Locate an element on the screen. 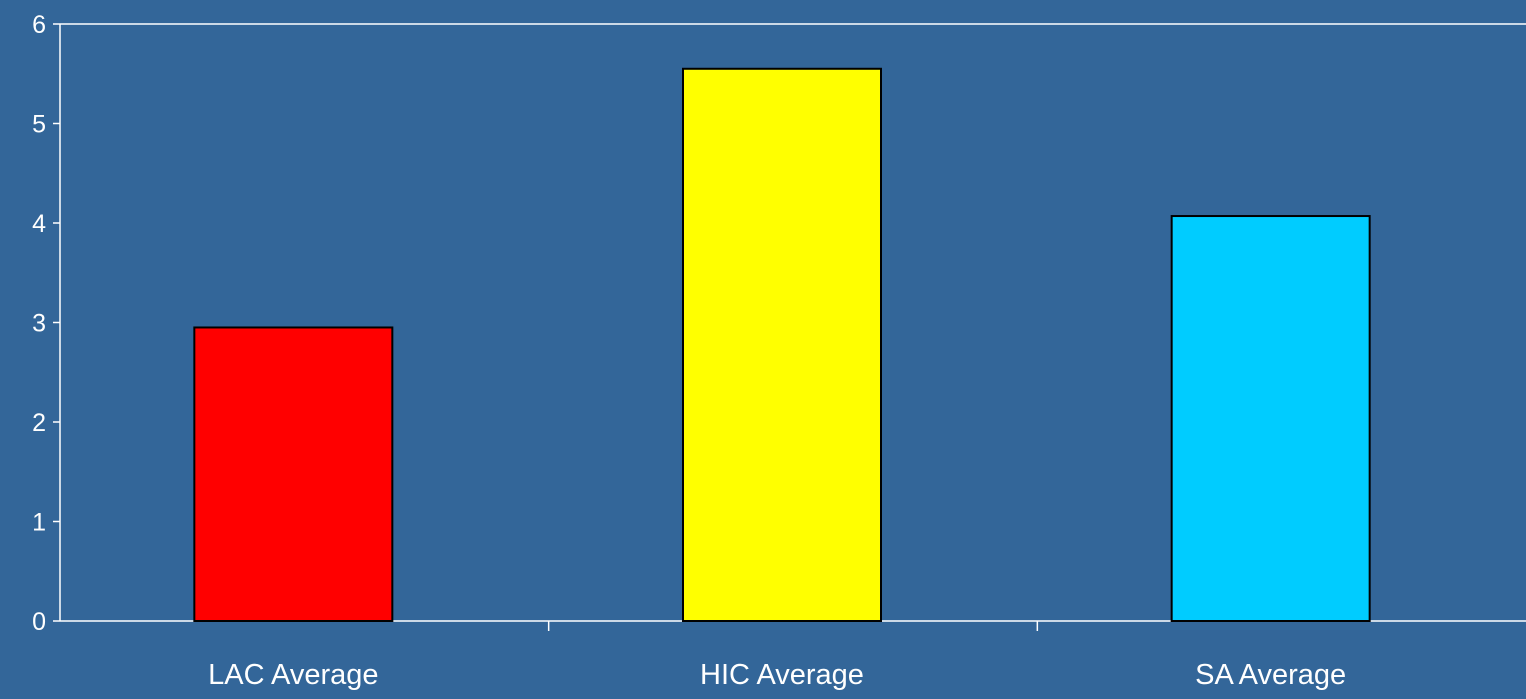 Image resolution: width=1526 pixels, height=699 pixels. y-tick-label: 1 is located at coordinates (39, 523).